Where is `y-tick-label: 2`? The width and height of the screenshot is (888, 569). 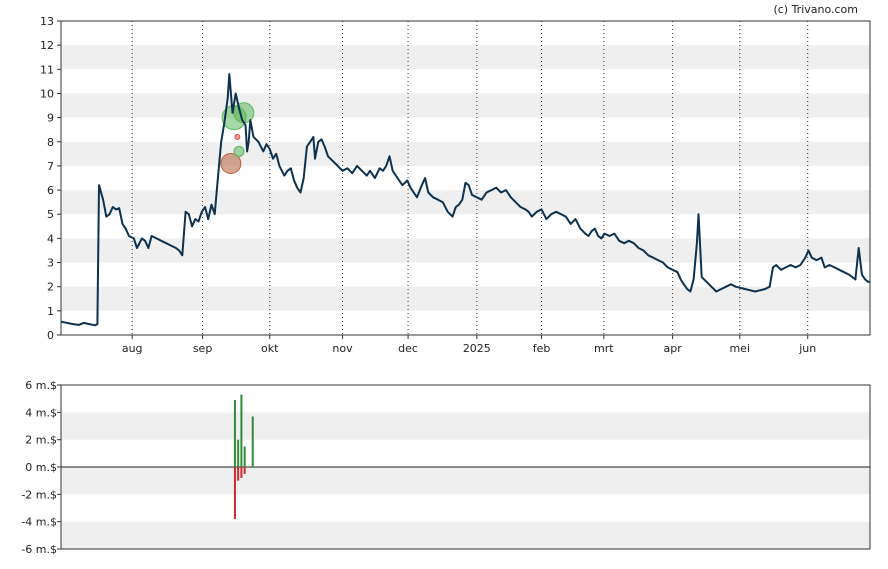
y-tick-label: 2 is located at coordinates (50, 287).